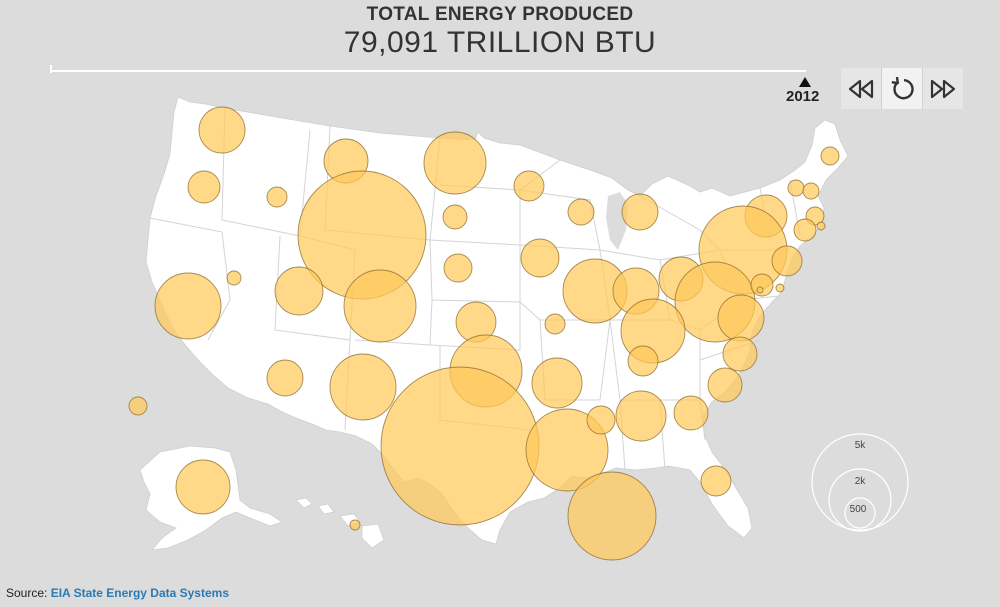 Image resolution: width=1000 pixels, height=607 pixels. Describe the element at coordinates (139, 593) in the screenshot. I see `source-link: EIA State Energy Data Systems` at that location.